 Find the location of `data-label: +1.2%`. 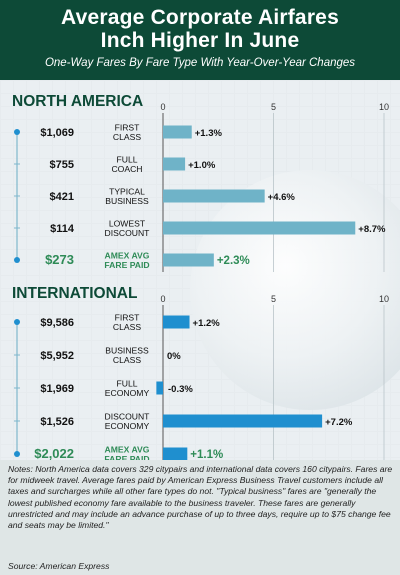

data-label: +1.2% is located at coordinates (207, 323).